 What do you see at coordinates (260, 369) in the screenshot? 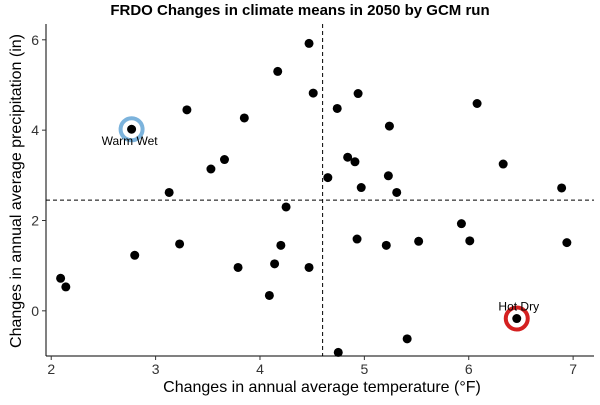
I see `x-tick-label: 4` at bounding box center [260, 369].